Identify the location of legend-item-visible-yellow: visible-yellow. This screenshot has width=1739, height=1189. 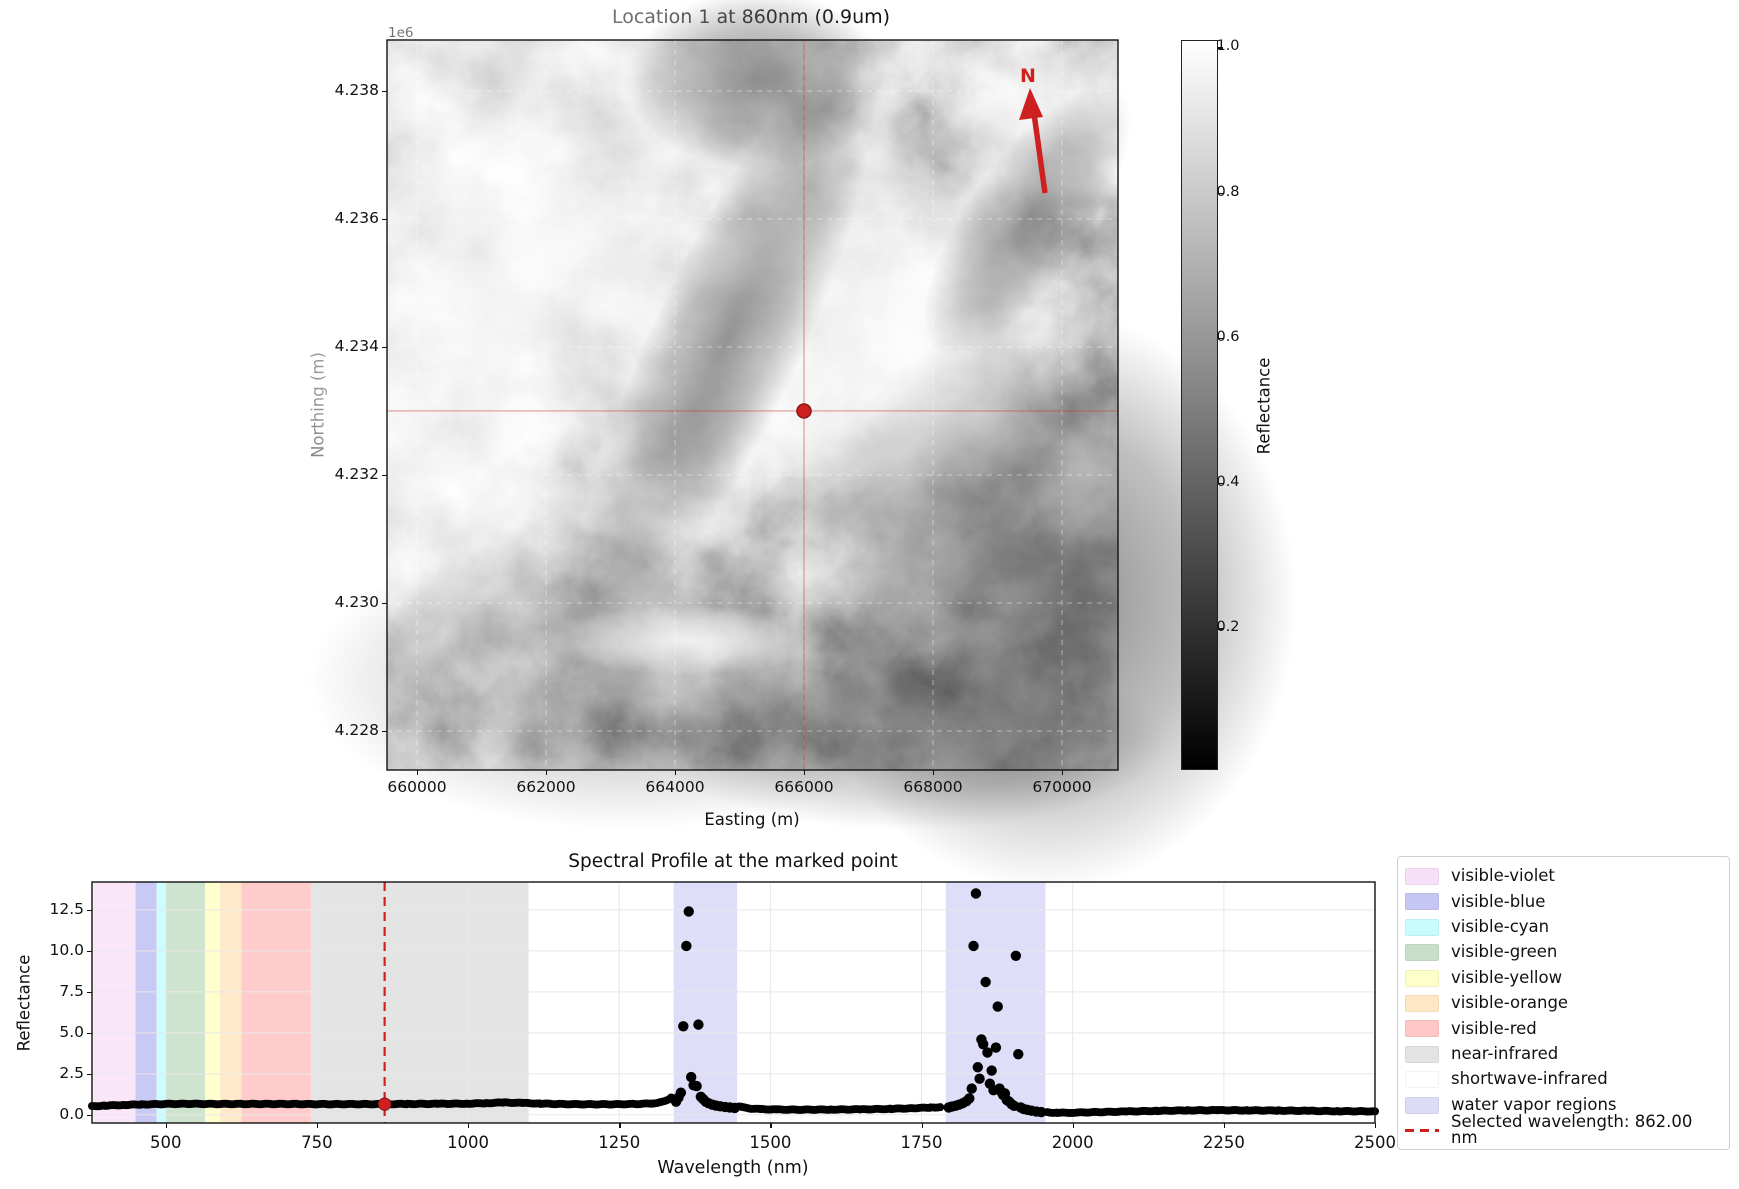
(1562, 978).